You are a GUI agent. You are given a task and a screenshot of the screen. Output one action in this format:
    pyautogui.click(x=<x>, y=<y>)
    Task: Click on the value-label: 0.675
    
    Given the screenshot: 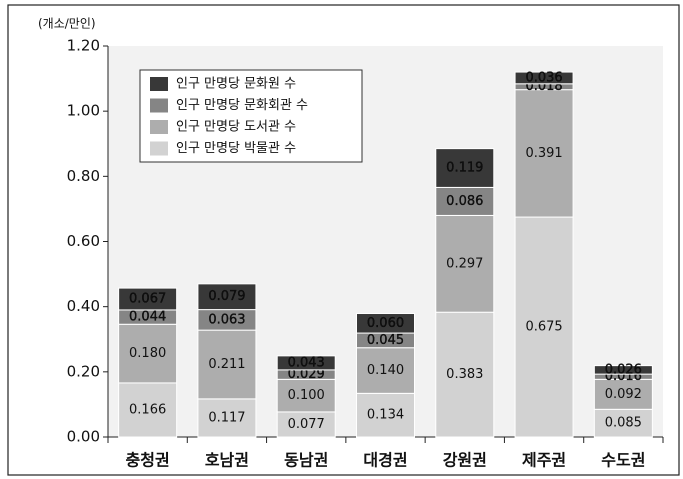 What is the action you would take?
    pyautogui.click(x=543, y=327)
    